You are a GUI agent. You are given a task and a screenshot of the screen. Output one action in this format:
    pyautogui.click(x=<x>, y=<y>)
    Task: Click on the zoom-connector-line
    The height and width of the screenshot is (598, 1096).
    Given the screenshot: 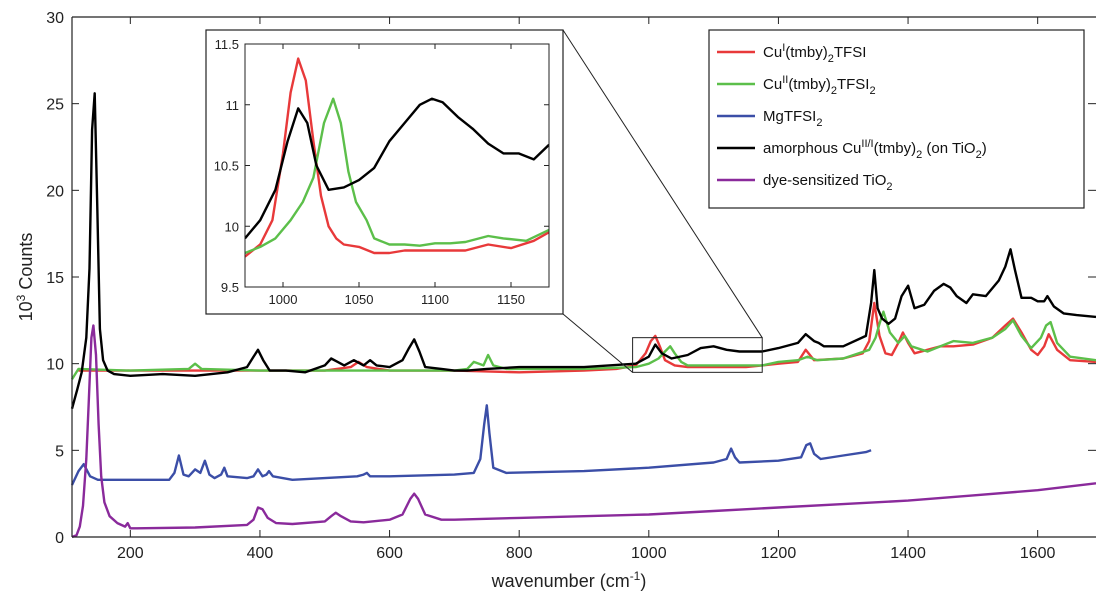 What is the action you would take?
    pyautogui.click(x=598, y=343)
    